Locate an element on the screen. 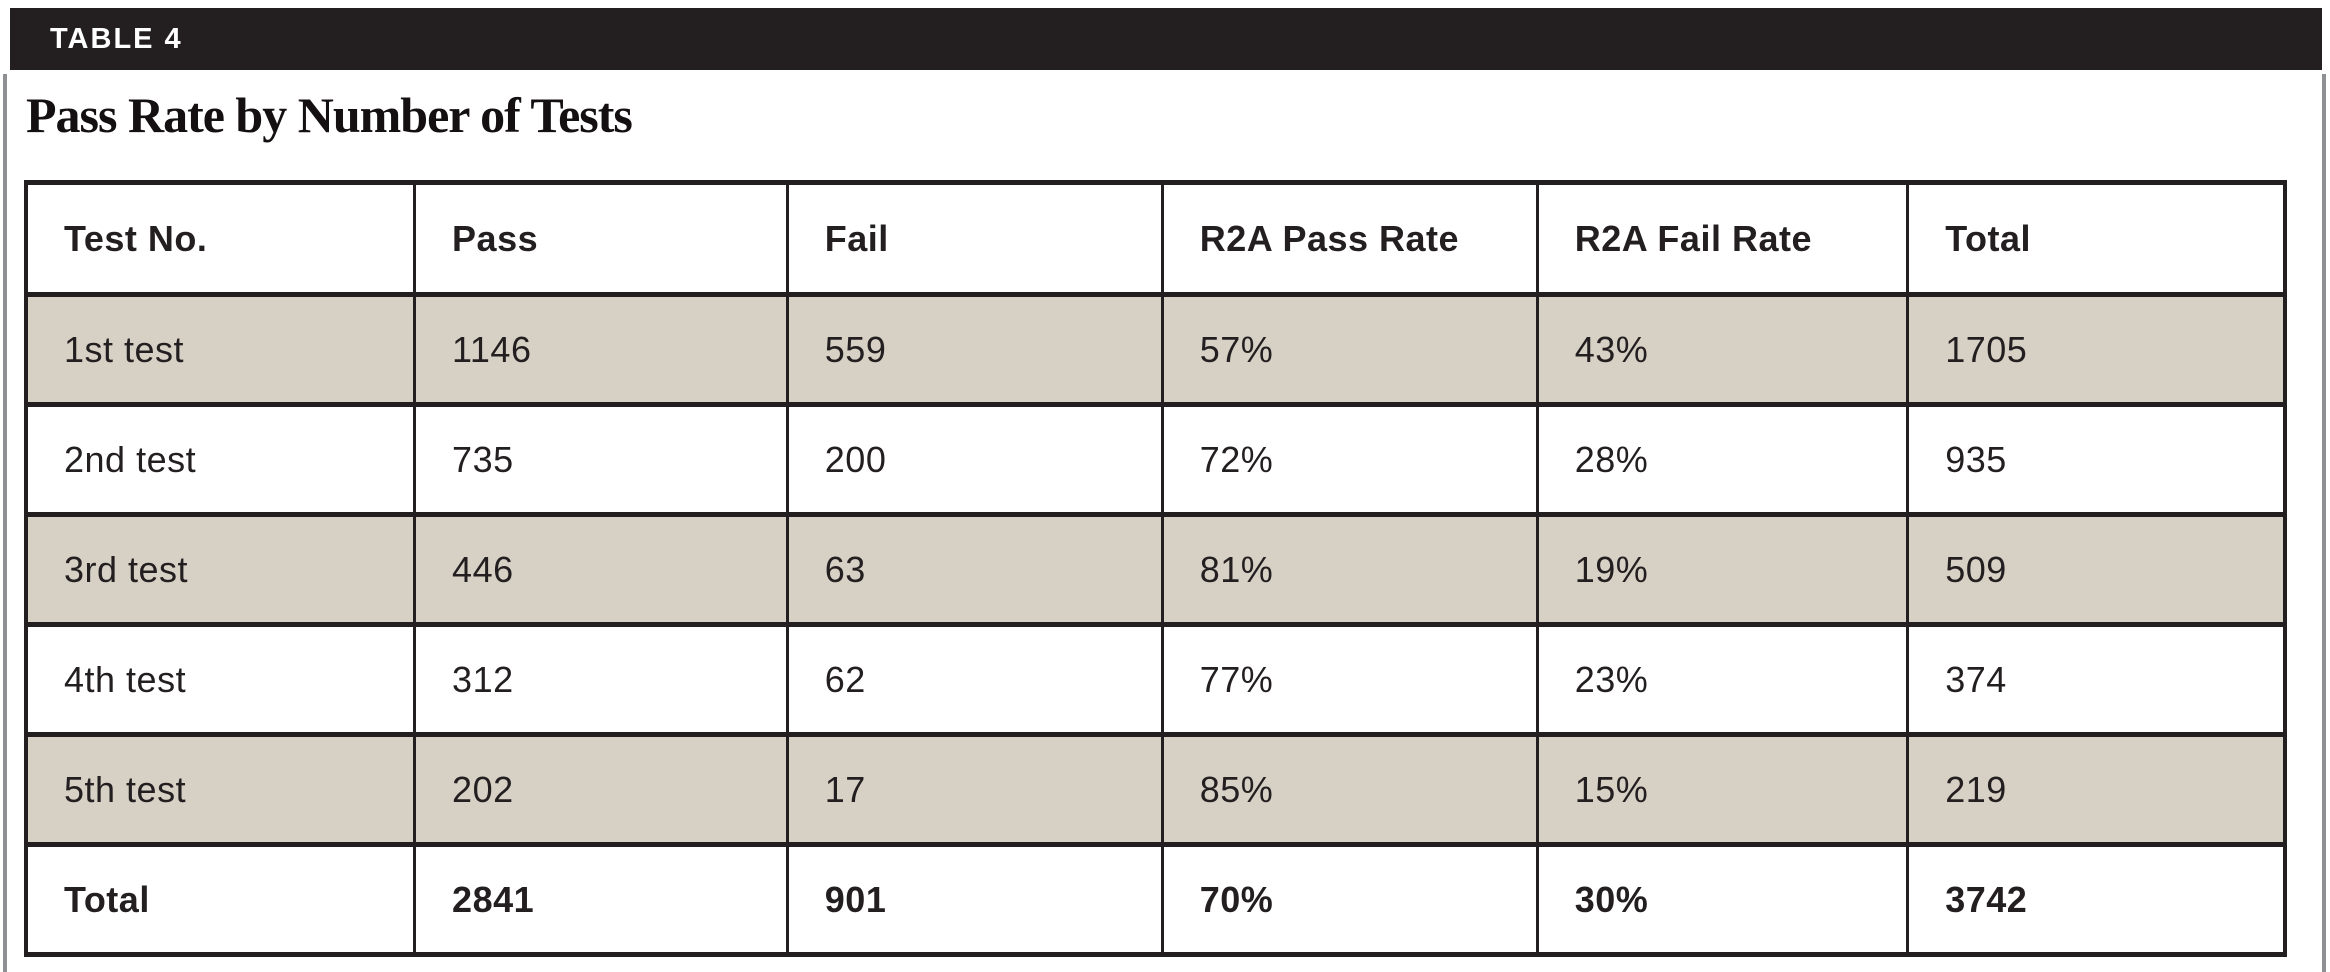 This screenshot has height=972, width=2330. cell-pass: 735 is located at coordinates (601, 459).